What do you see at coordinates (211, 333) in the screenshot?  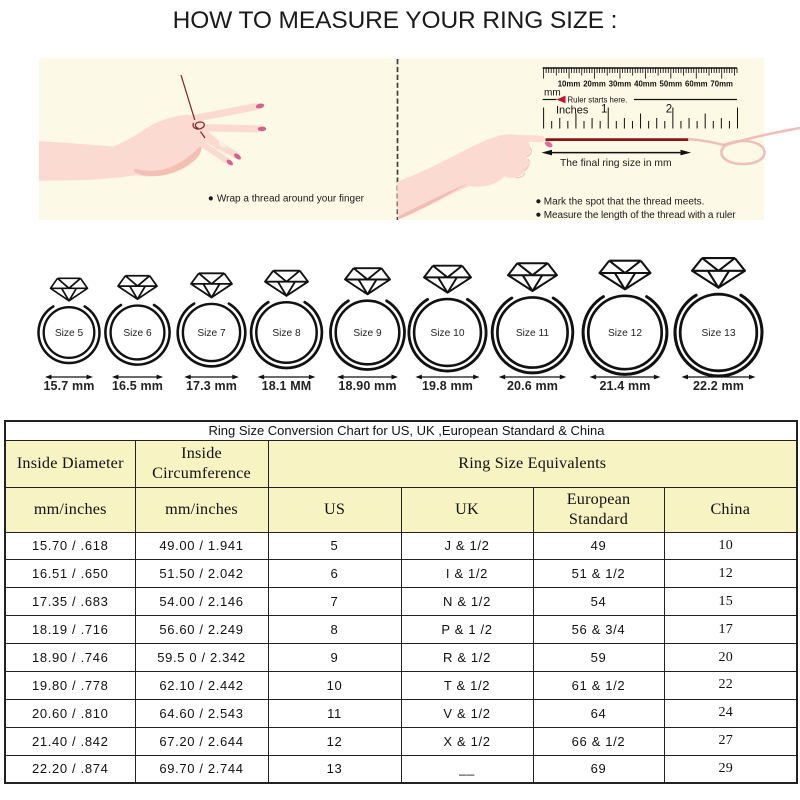 I see `svg-text: Size 7` at bounding box center [211, 333].